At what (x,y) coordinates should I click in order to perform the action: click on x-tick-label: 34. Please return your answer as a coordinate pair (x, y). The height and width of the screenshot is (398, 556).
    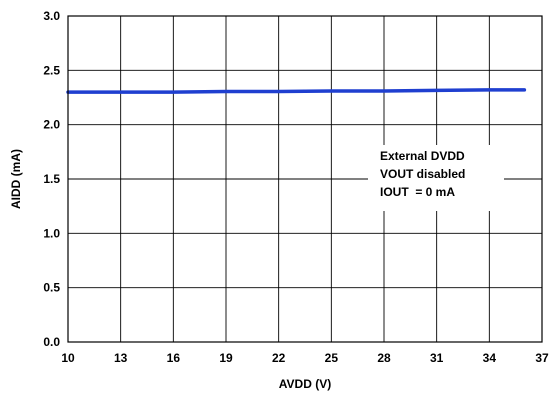
    Looking at the image, I should click on (490, 358).